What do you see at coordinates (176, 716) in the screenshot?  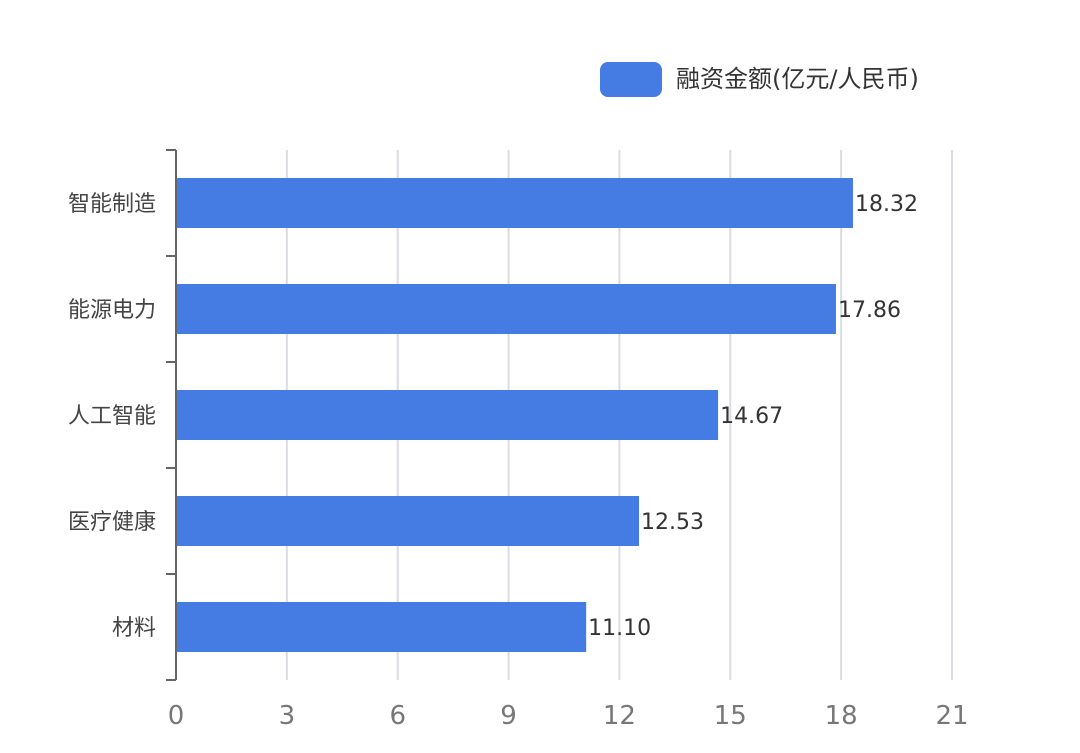 I see `x-tick-label: 0` at bounding box center [176, 716].